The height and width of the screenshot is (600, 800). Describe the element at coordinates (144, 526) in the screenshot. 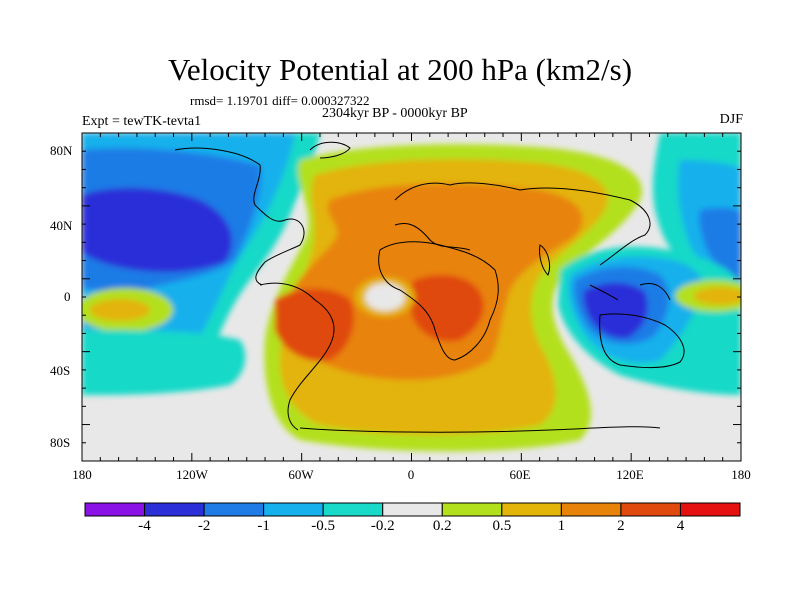

I see `colorbar-label: -4` at that location.